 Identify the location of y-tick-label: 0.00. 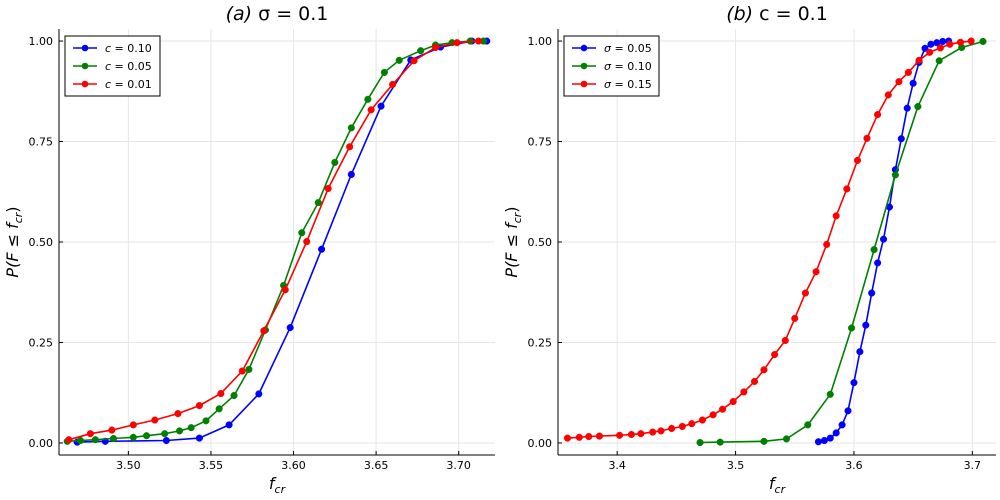
(41, 443).